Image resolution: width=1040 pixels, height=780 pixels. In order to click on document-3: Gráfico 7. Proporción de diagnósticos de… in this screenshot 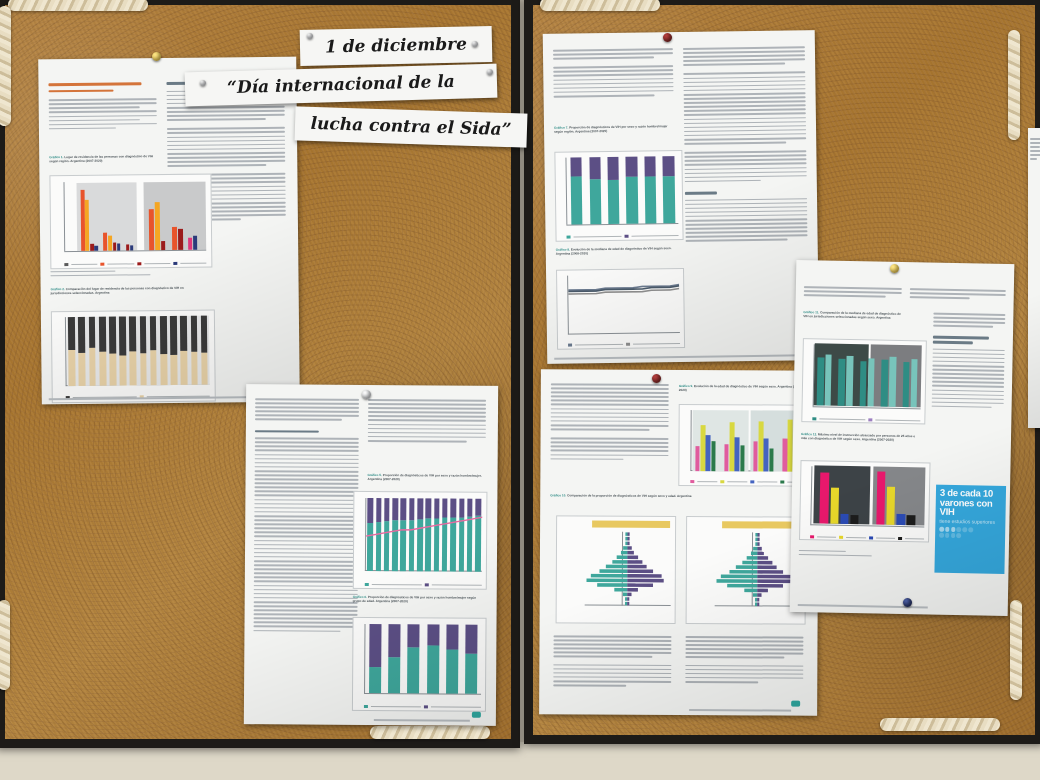, I will do `click(681, 197)`.